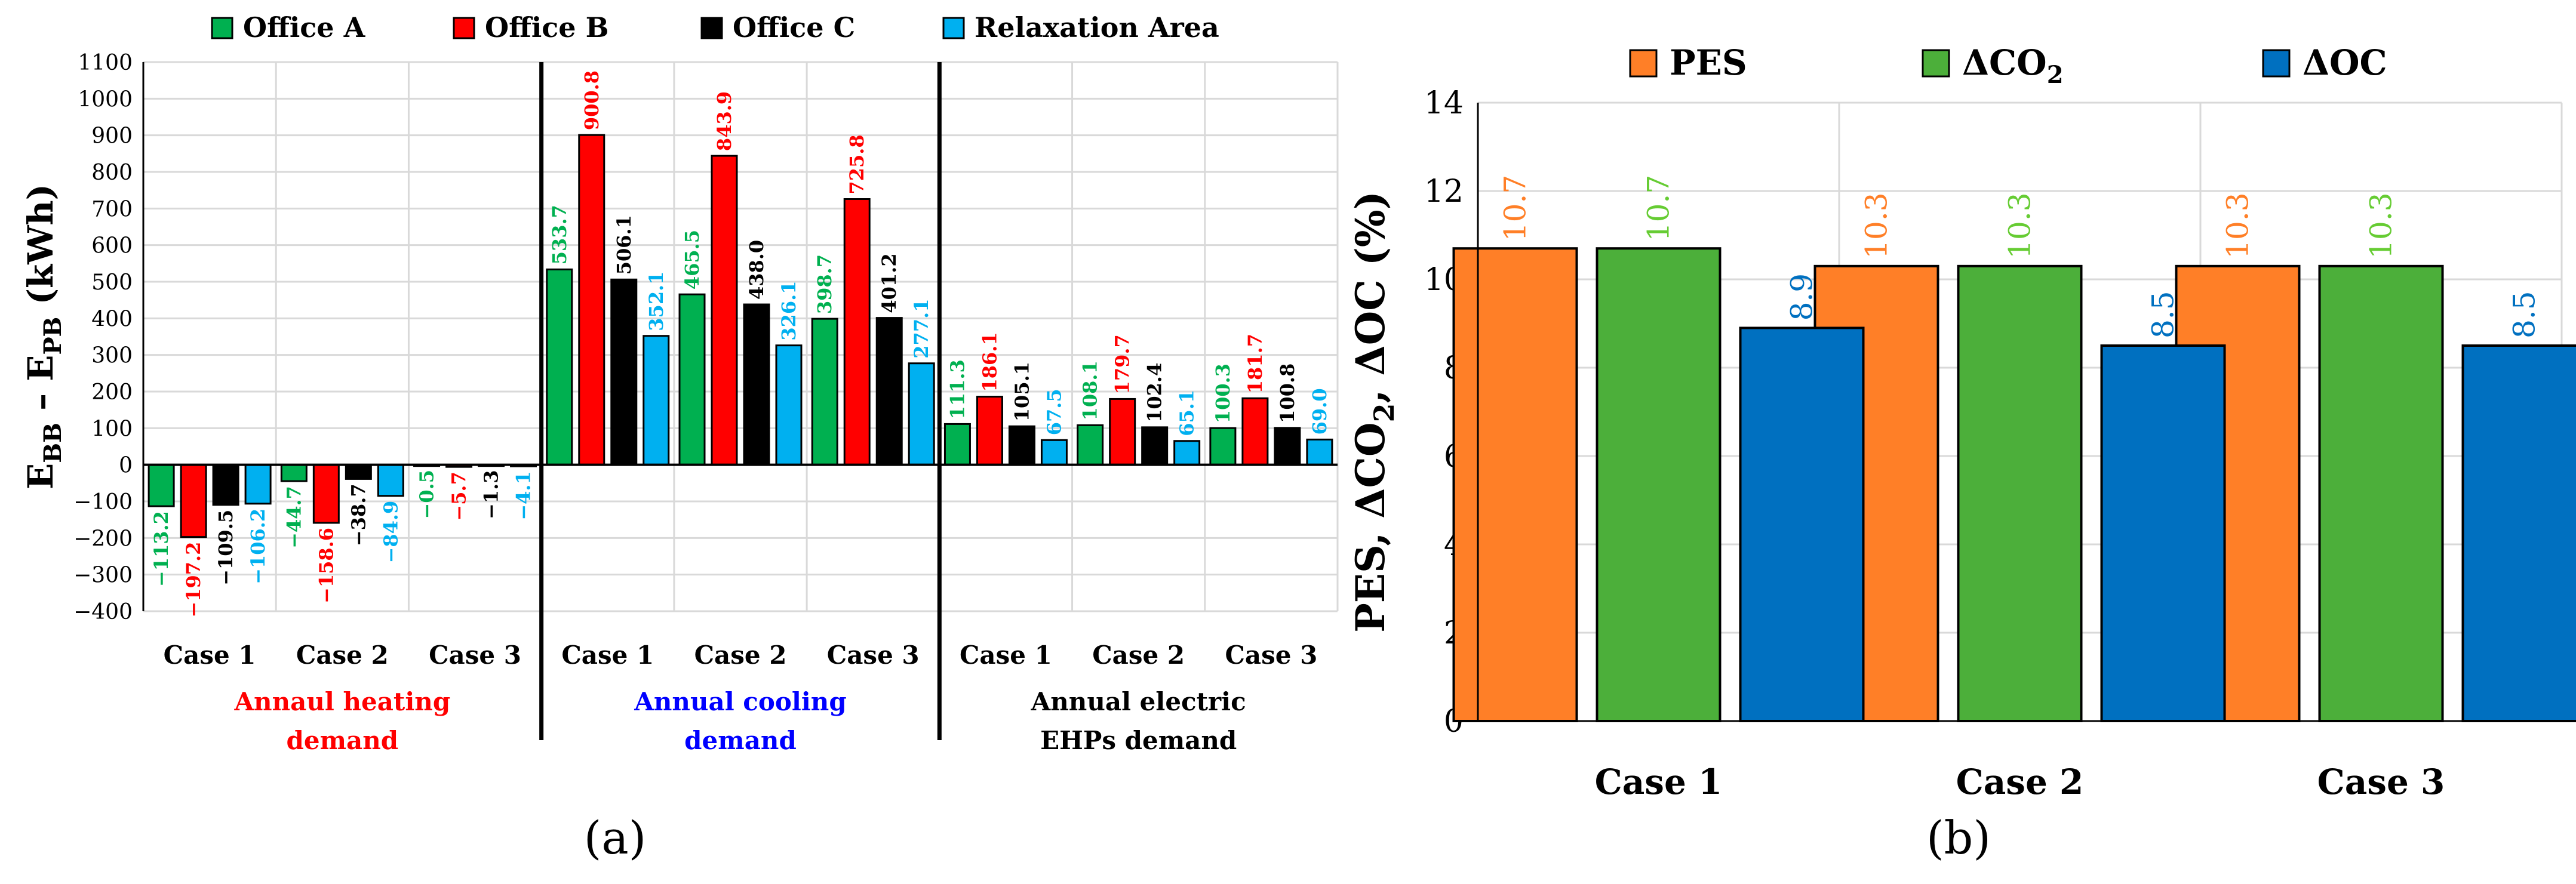  Describe the element at coordinates (106, 99) in the screenshot. I see `y-tick-label: 1000` at that location.